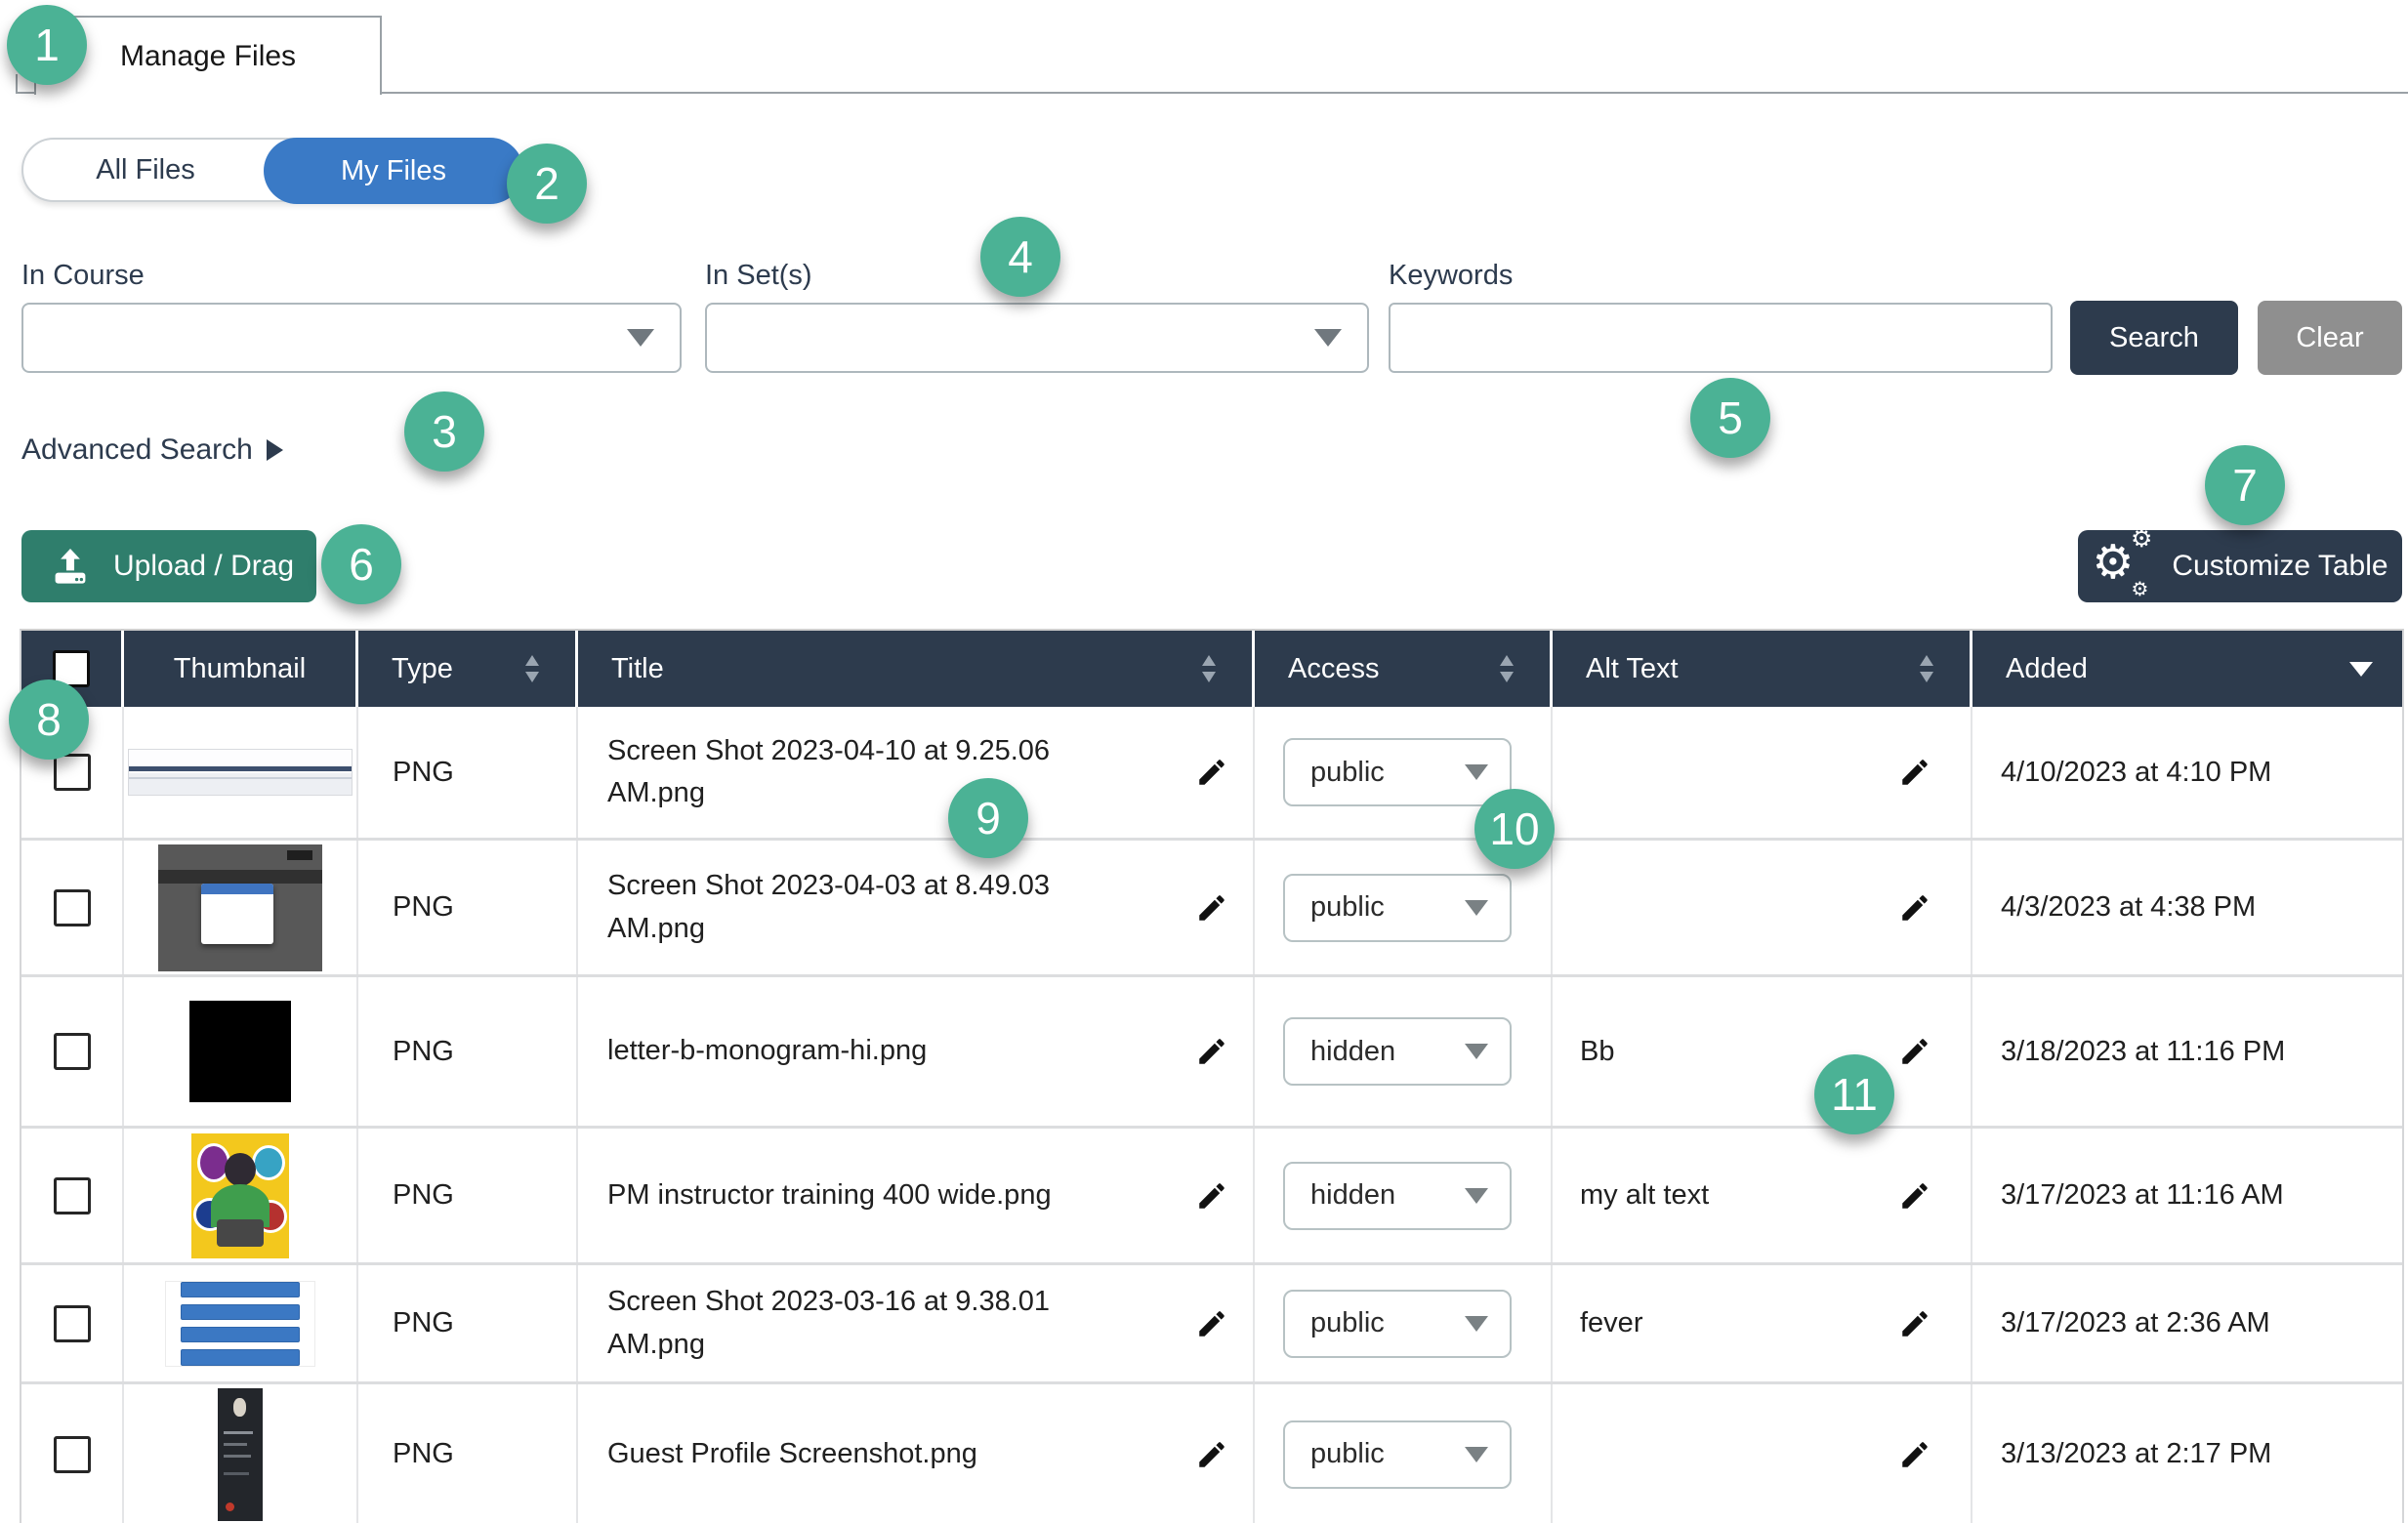  Describe the element at coordinates (547, 184) in the screenshot. I see `annotation-badge-2: 2` at that location.